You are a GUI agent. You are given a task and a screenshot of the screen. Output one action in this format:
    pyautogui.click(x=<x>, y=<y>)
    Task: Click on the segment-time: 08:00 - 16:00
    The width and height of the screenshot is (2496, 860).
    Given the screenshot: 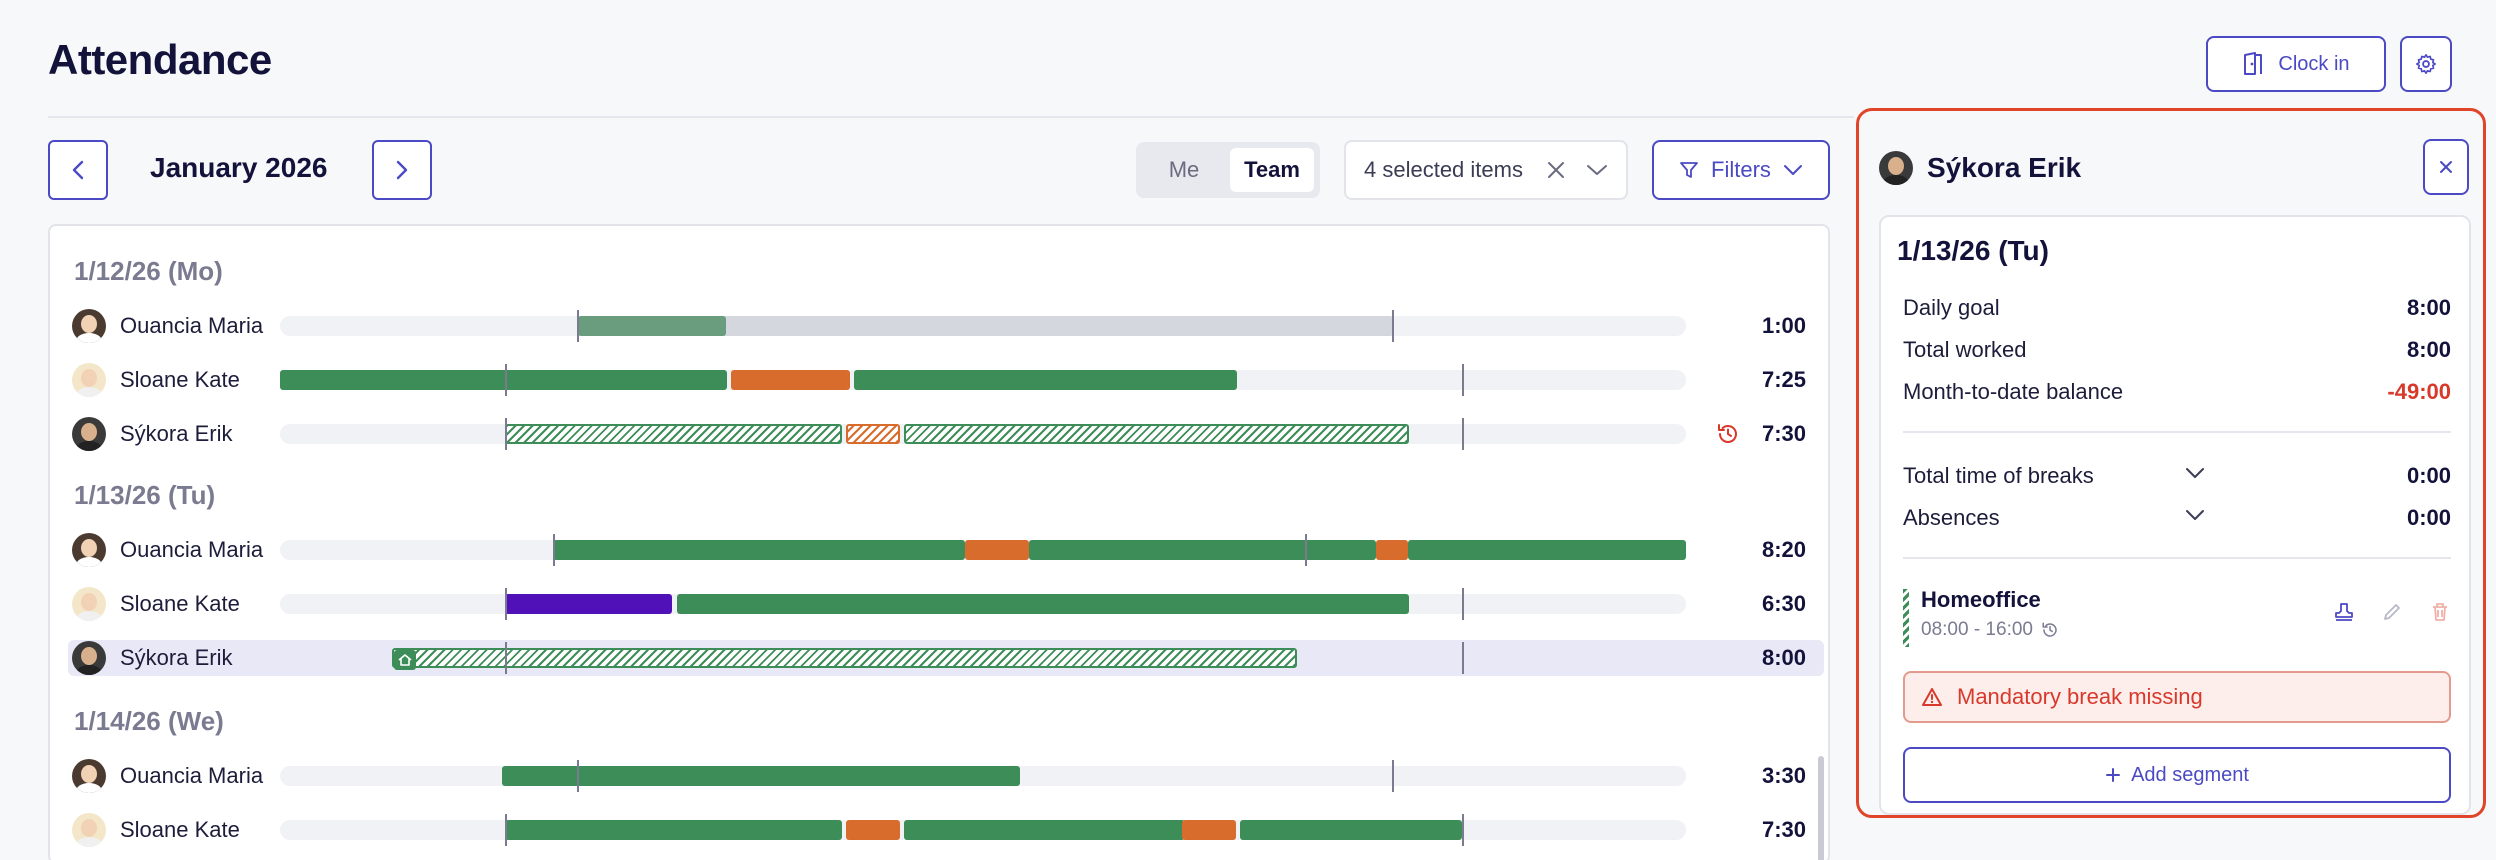 What is the action you would take?
    pyautogui.click(x=1977, y=629)
    